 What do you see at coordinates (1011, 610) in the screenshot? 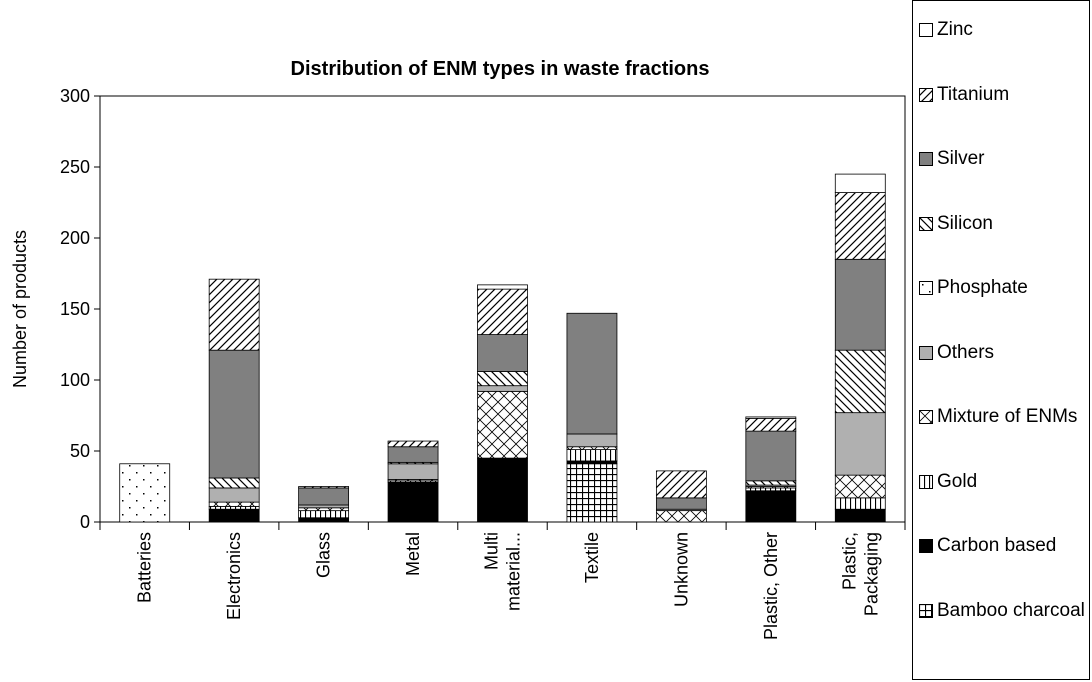
I see `legend-label: Bamboo charcoal` at bounding box center [1011, 610].